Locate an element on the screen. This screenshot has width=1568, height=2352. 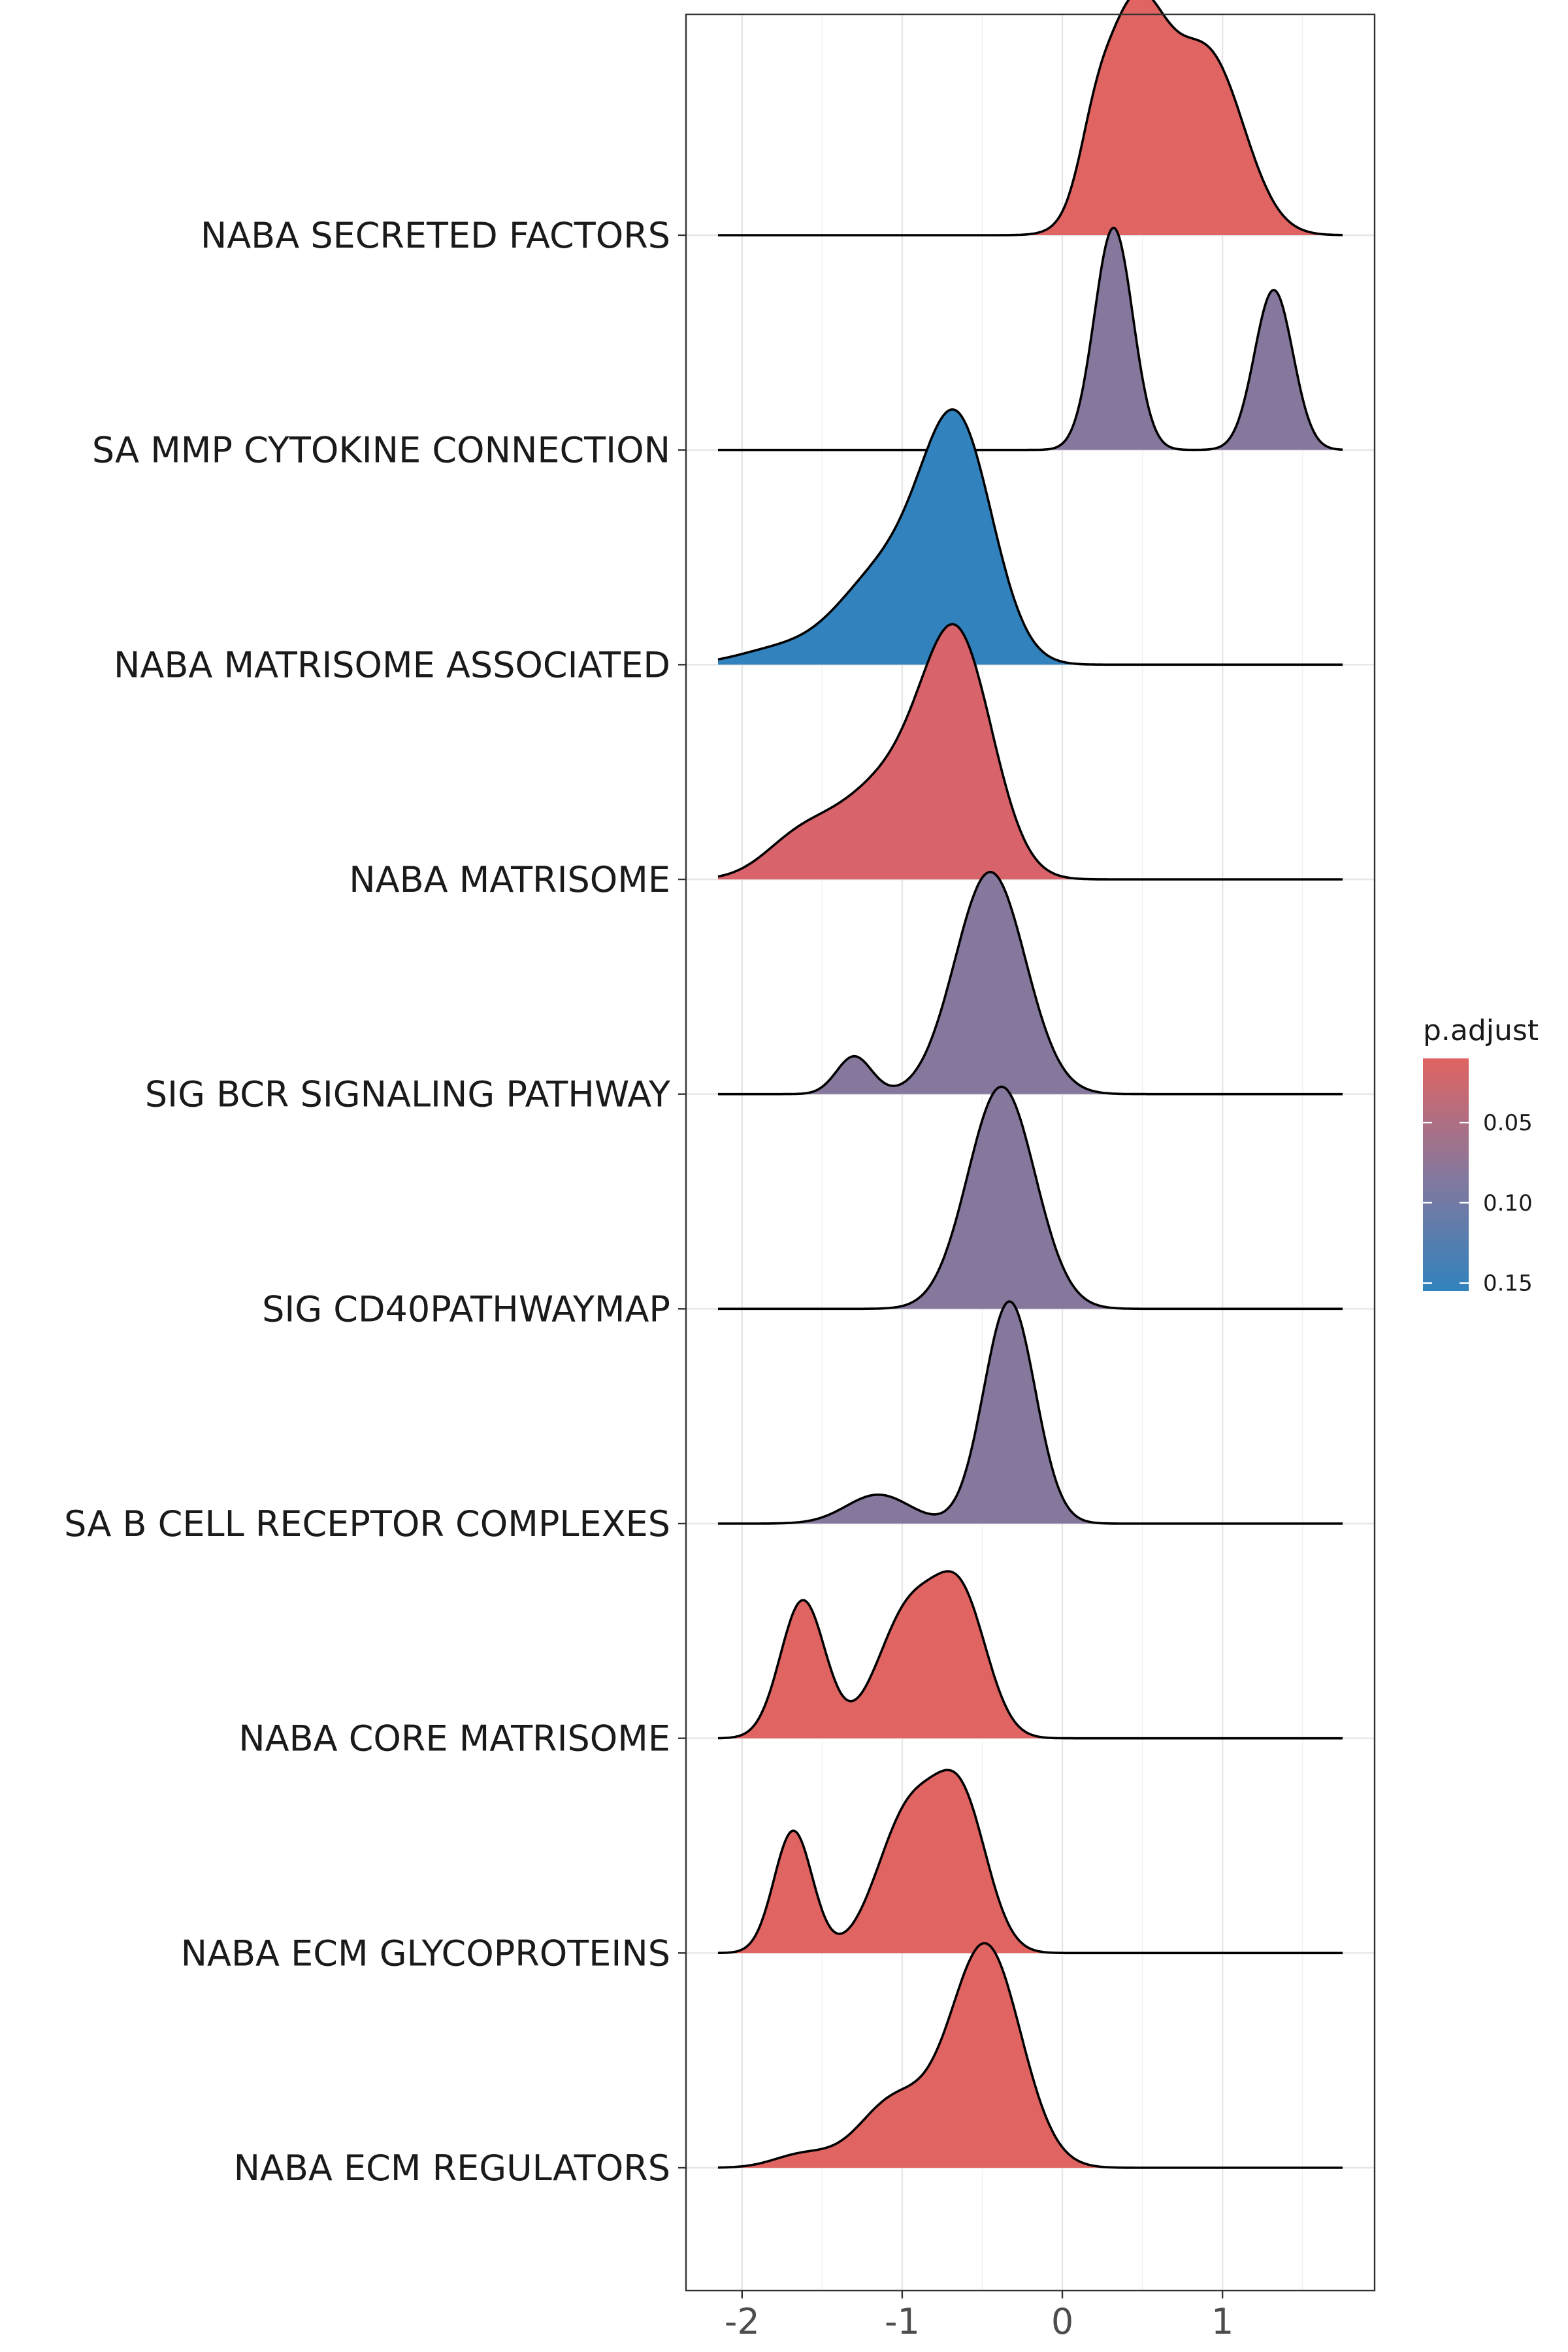
legend-ticks: 0.05 0.10 0.15 is located at coordinates (1478, 1203).